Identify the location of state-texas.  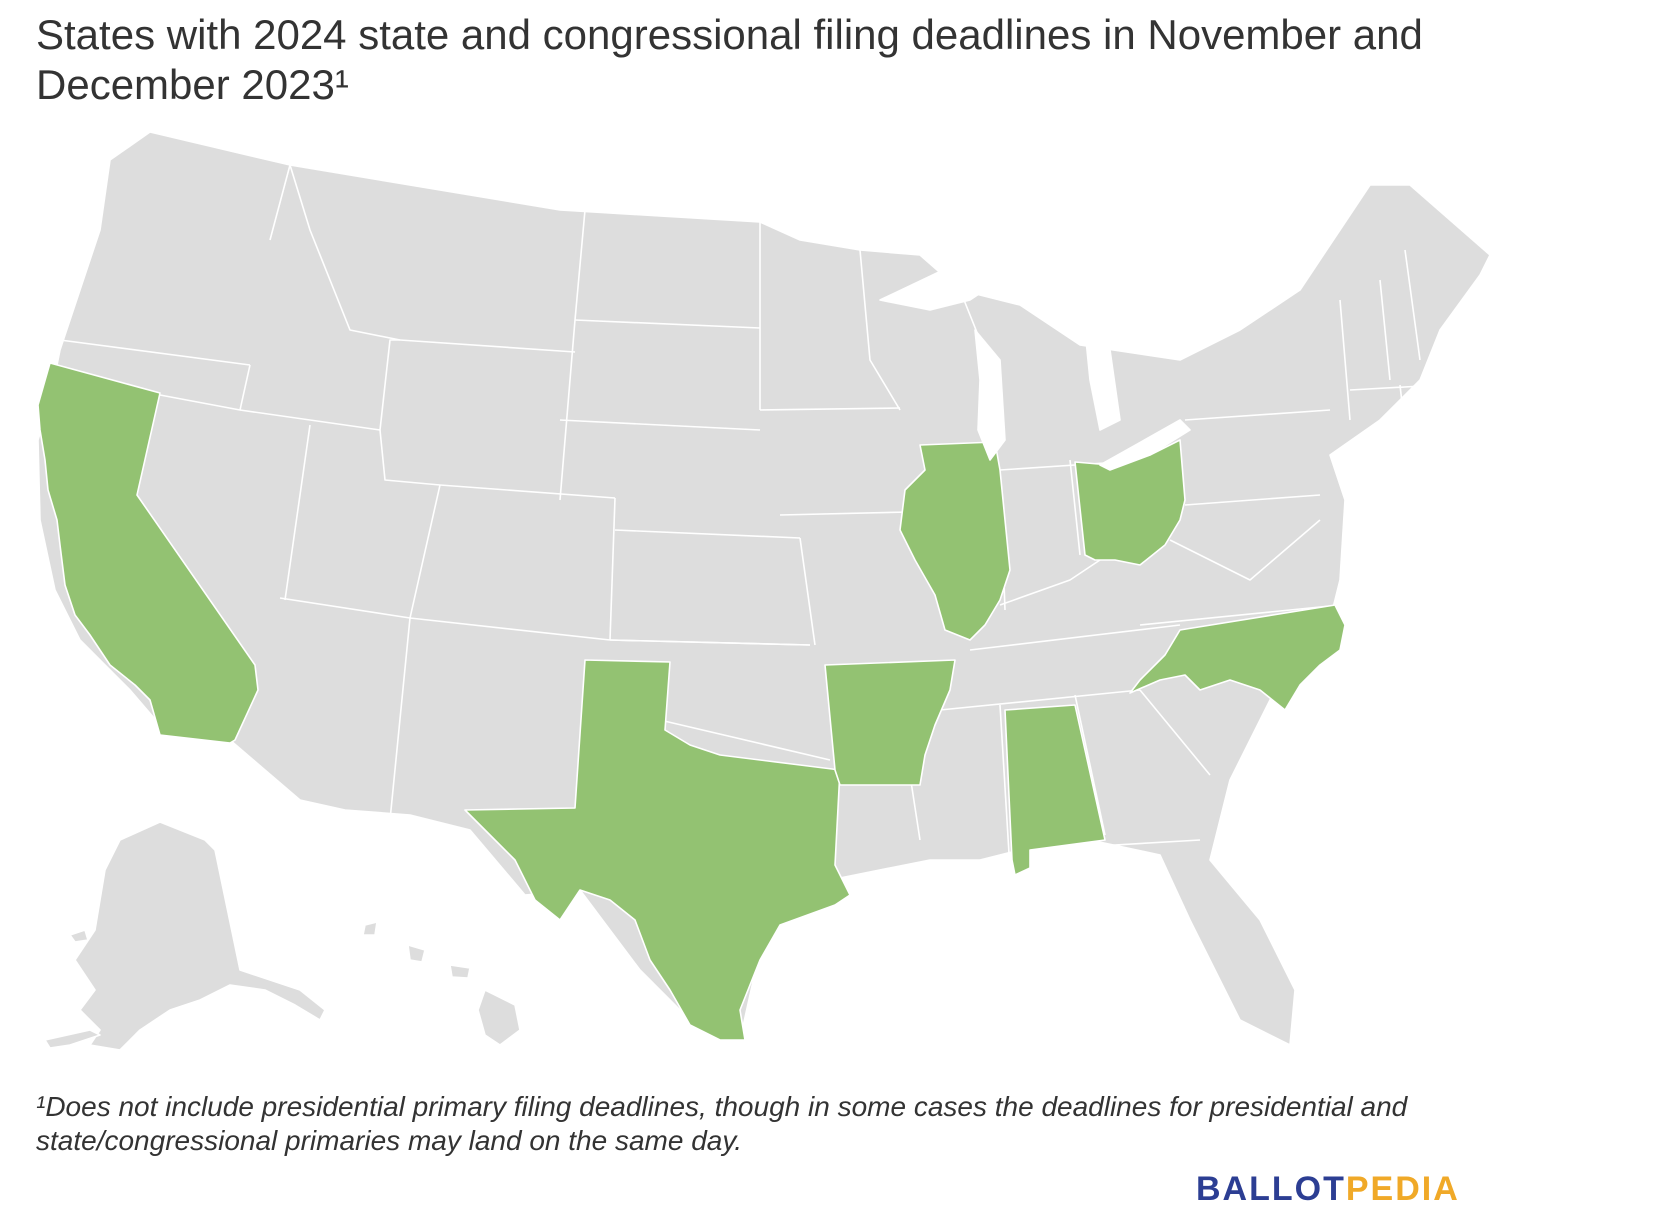
(657, 850).